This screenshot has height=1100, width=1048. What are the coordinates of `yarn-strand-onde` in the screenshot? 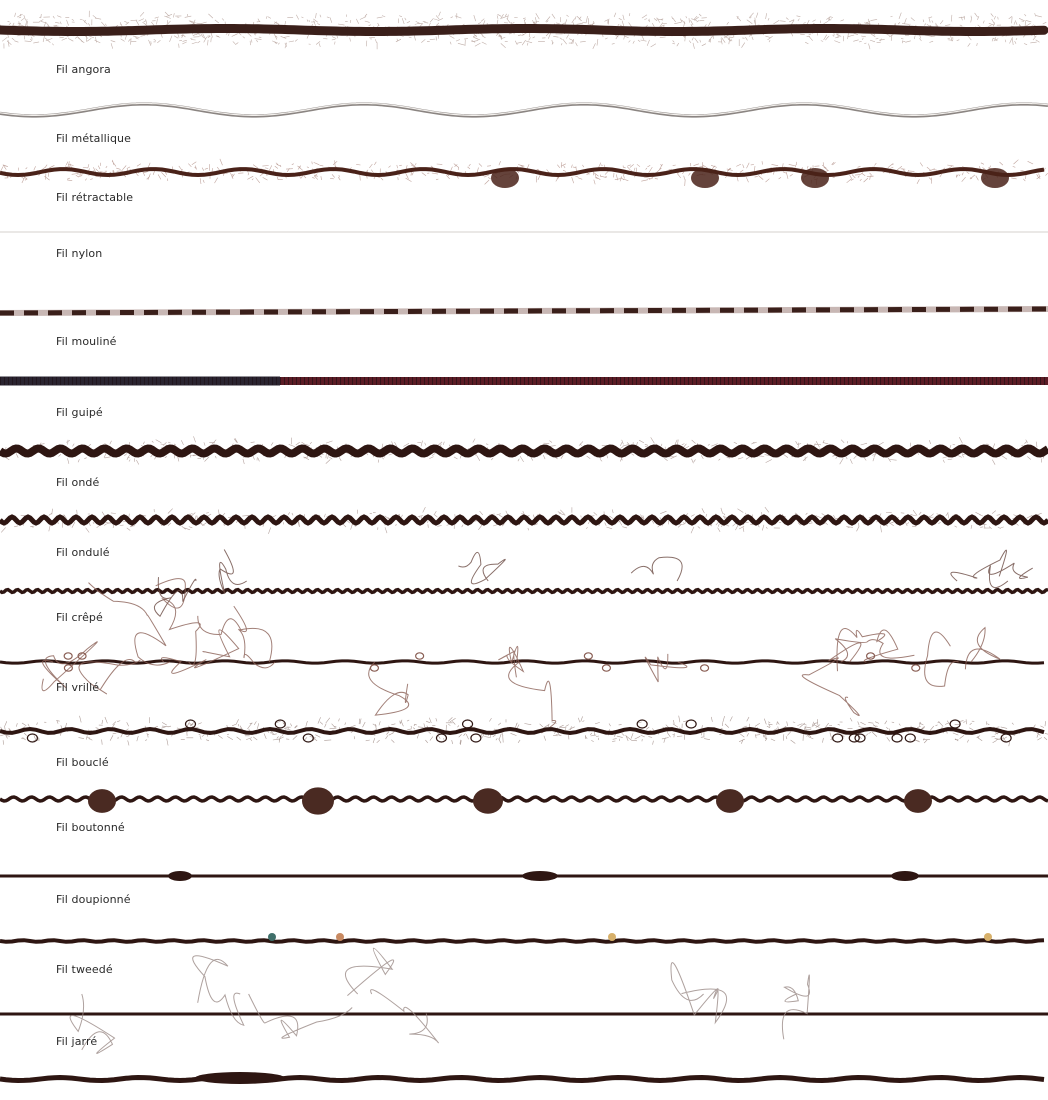 It's located at (524, 451).